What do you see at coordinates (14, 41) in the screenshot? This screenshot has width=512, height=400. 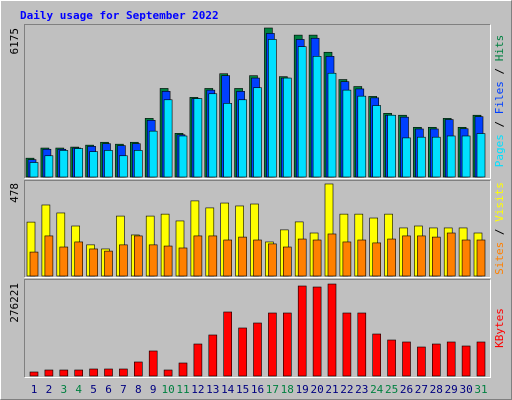 I see `y-tick-label: 6175` at bounding box center [14, 41].